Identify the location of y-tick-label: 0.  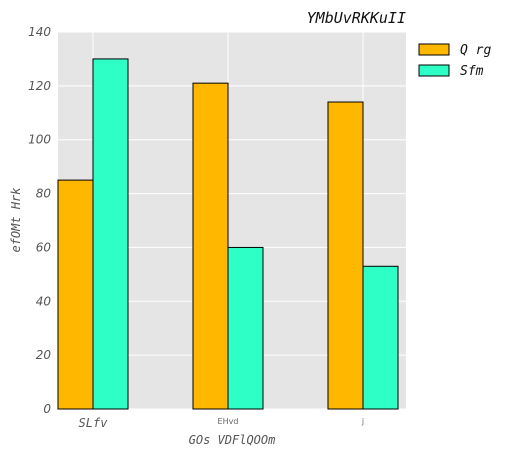
(47, 409).